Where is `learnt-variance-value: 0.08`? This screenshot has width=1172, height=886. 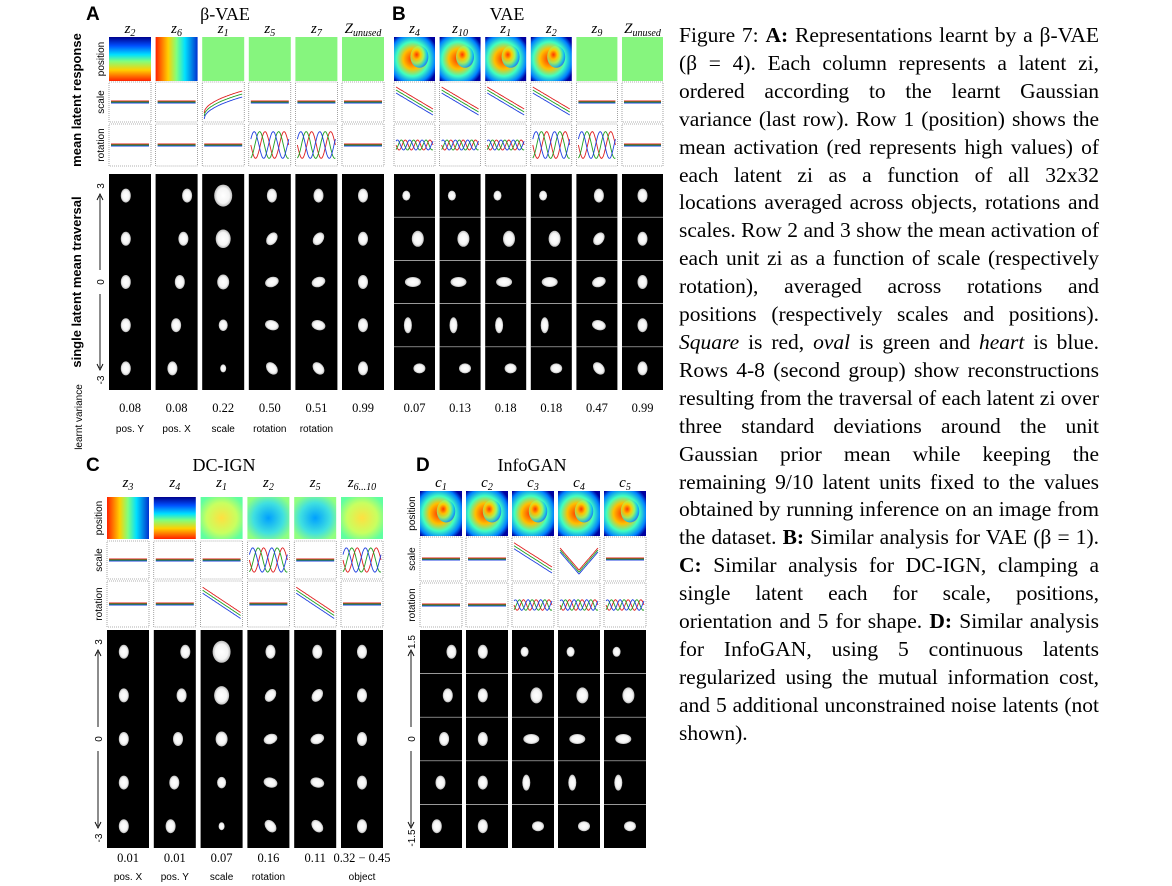
learnt-variance-value: 0.08 is located at coordinates (177, 408).